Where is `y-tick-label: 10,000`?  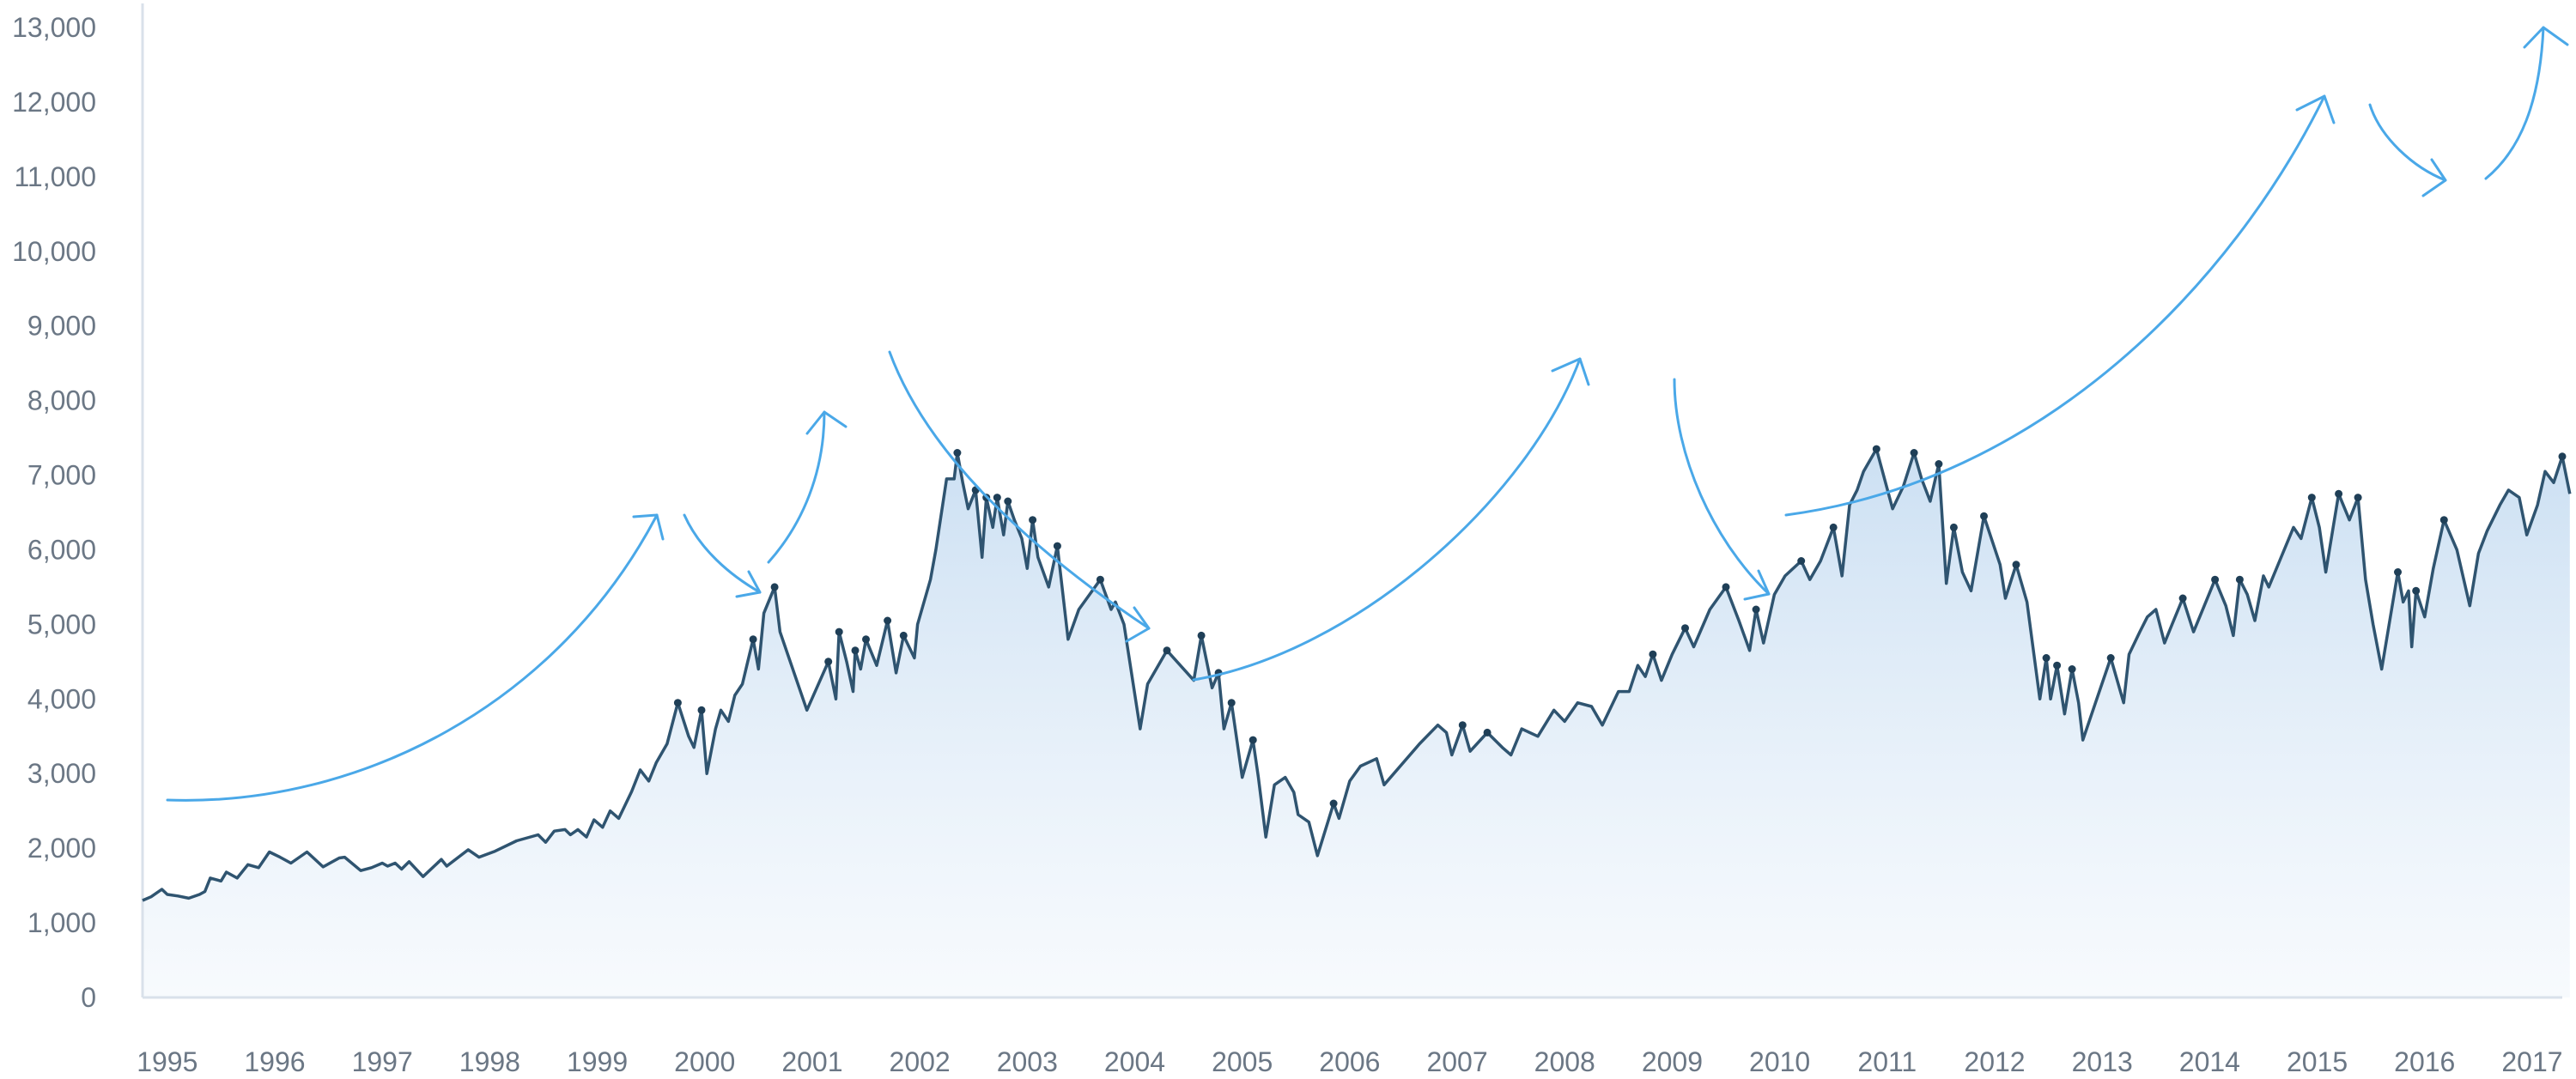
y-tick-label: 10,000 is located at coordinates (54, 251).